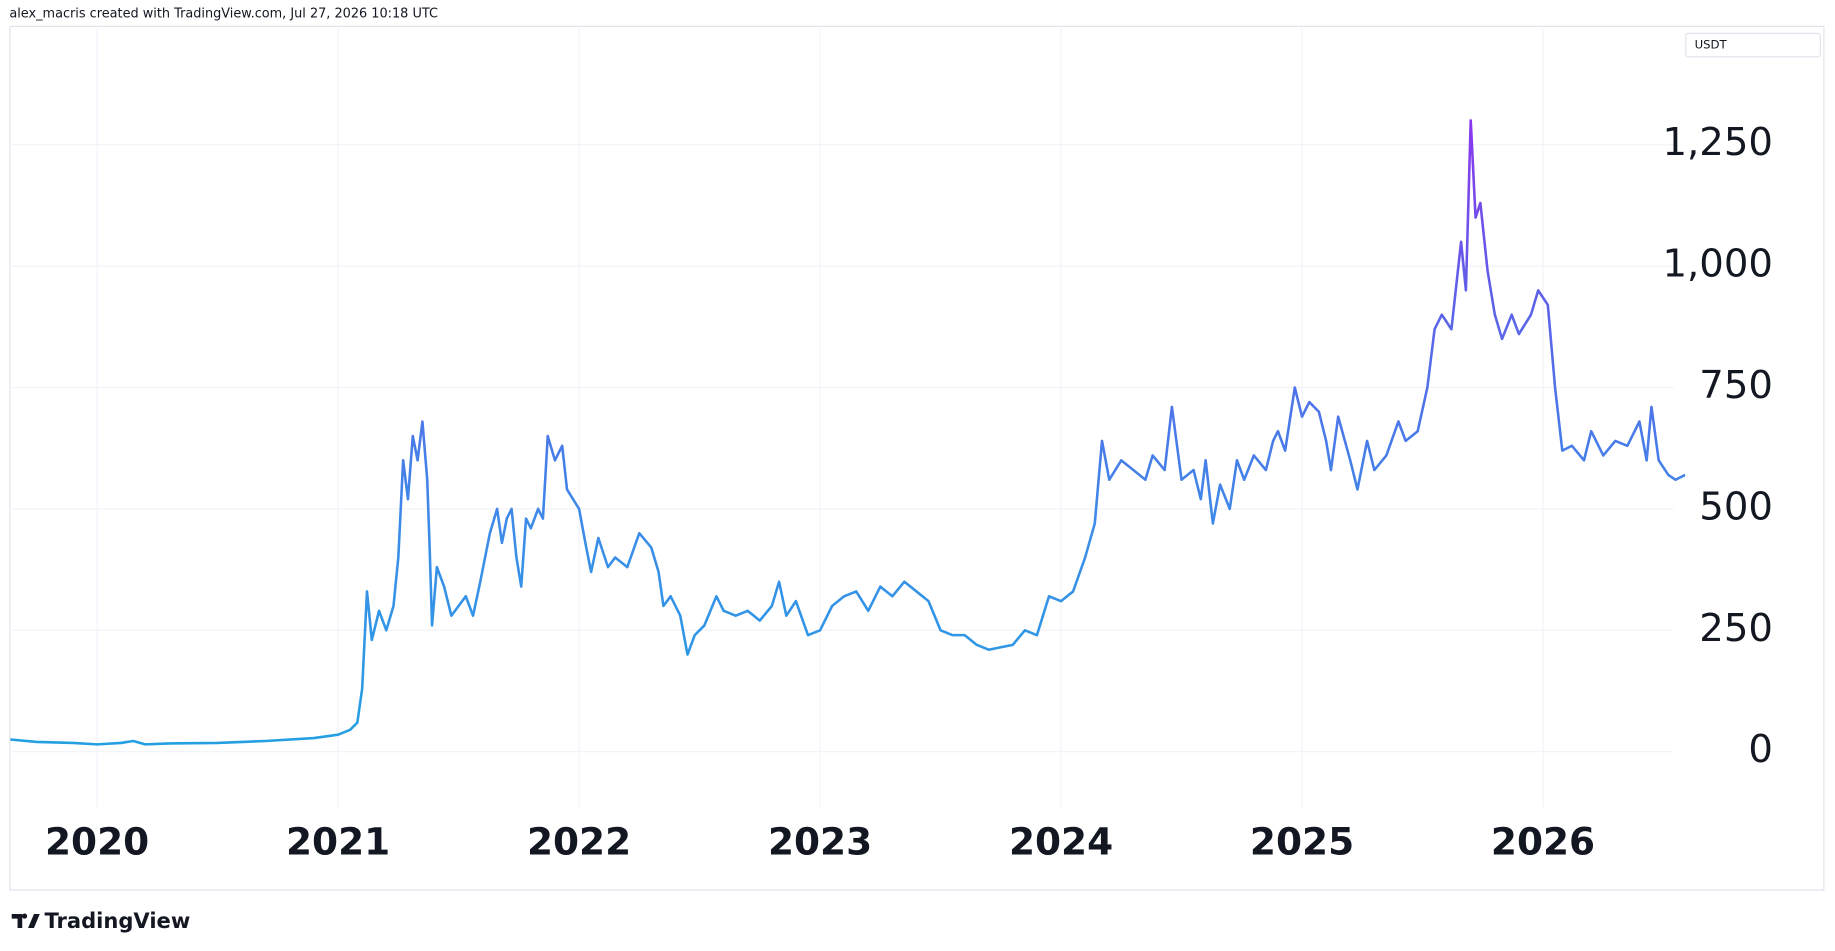 The height and width of the screenshot is (951, 1835). What do you see at coordinates (1717, 142) in the screenshot?
I see `y-tick-label: 1,250` at bounding box center [1717, 142].